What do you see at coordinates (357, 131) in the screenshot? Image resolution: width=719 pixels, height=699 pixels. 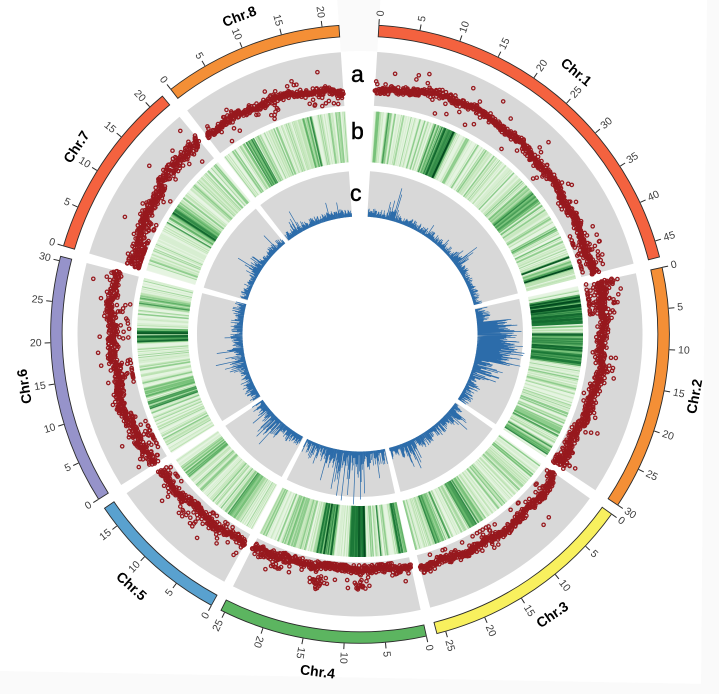 I see `svg-text: b` at bounding box center [357, 131].